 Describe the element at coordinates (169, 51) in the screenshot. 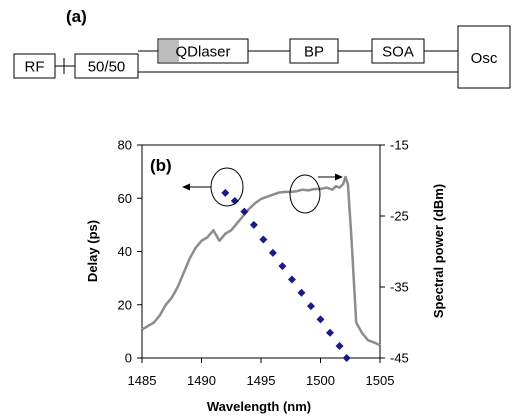

I see `laser-gain-section` at that location.